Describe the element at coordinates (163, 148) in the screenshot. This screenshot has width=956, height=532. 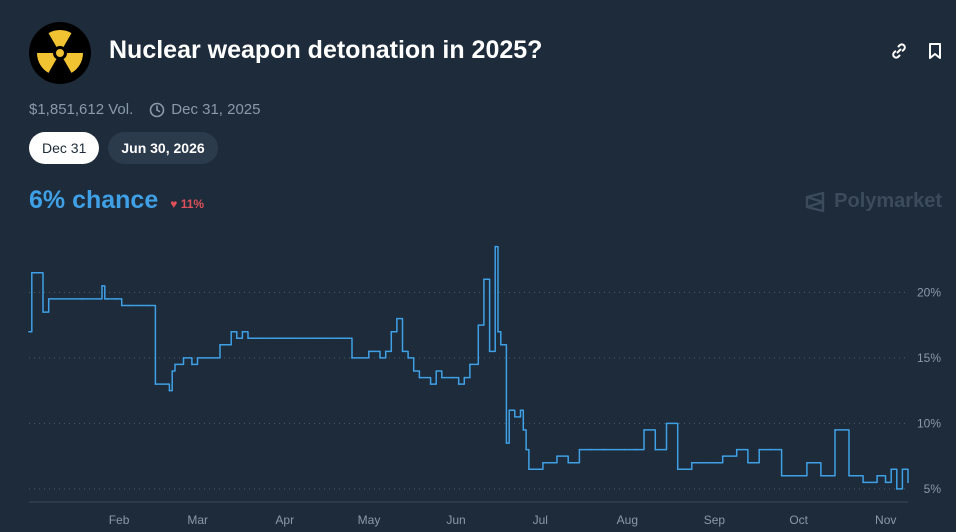
I see `tab-jun-30-2026: Jun 30, 2026` at that location.